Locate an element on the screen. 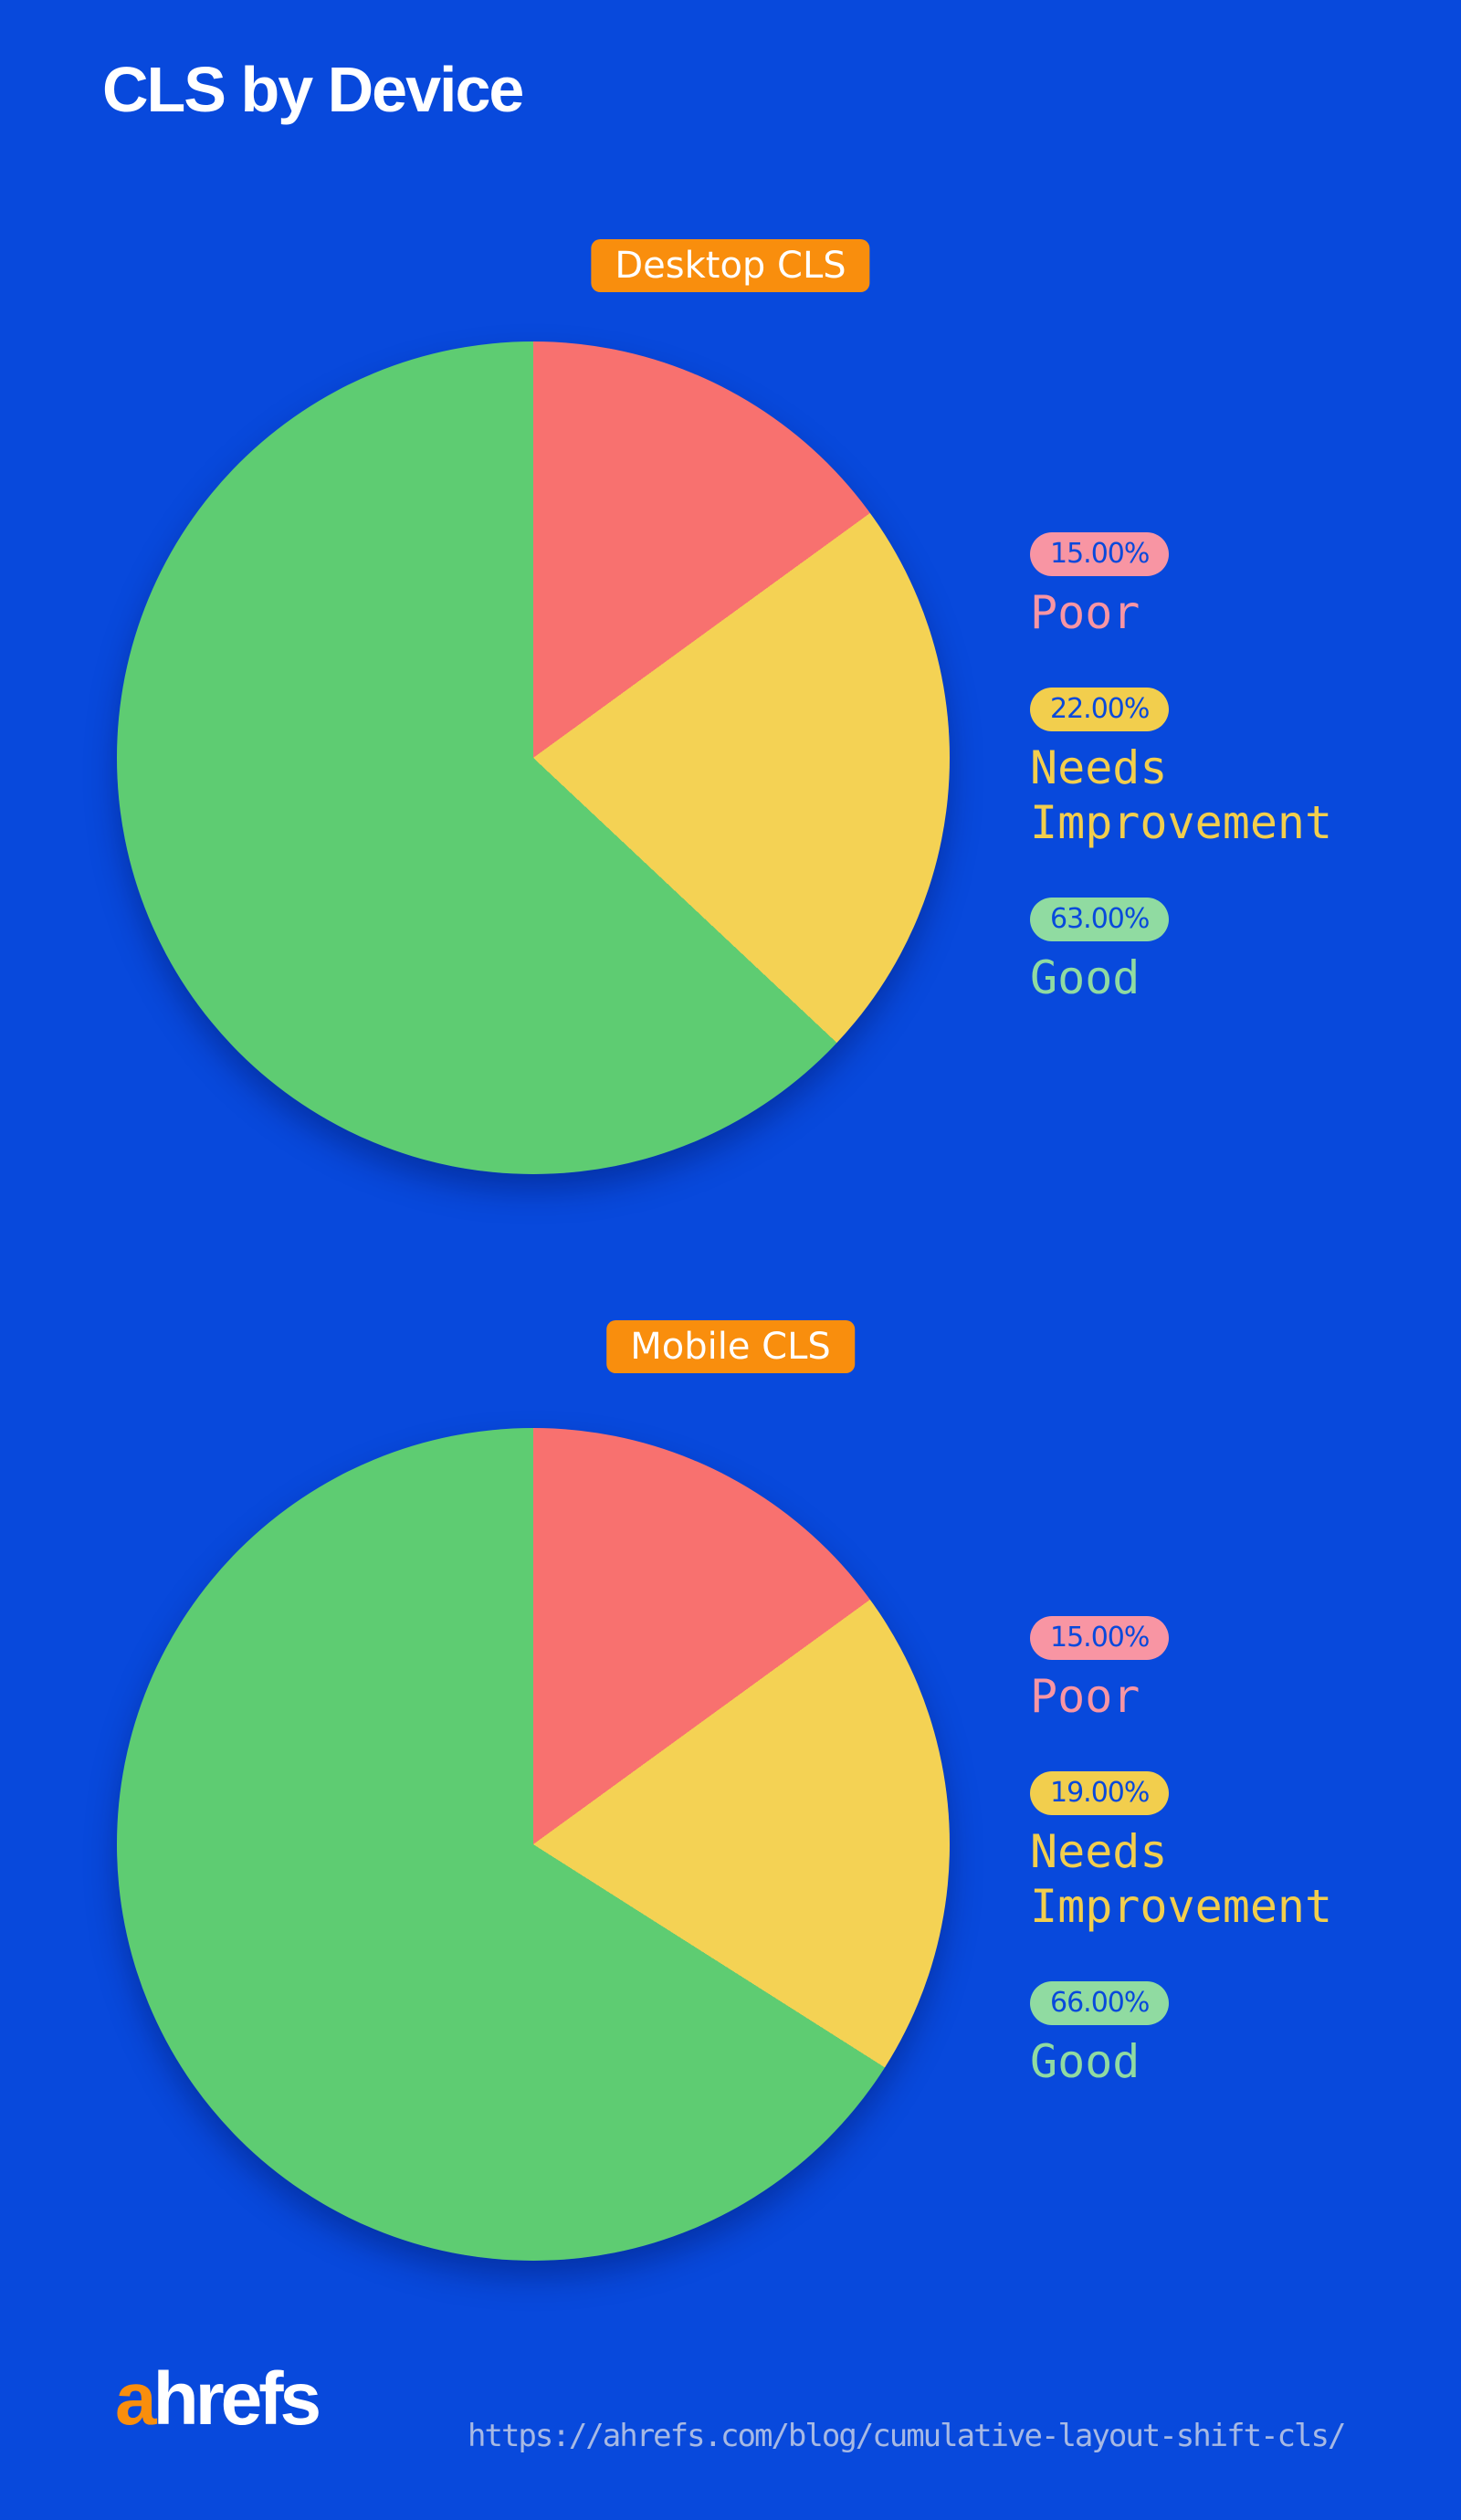  ahrefs-logo: ahrefs is located at coordinates (218, 2399).